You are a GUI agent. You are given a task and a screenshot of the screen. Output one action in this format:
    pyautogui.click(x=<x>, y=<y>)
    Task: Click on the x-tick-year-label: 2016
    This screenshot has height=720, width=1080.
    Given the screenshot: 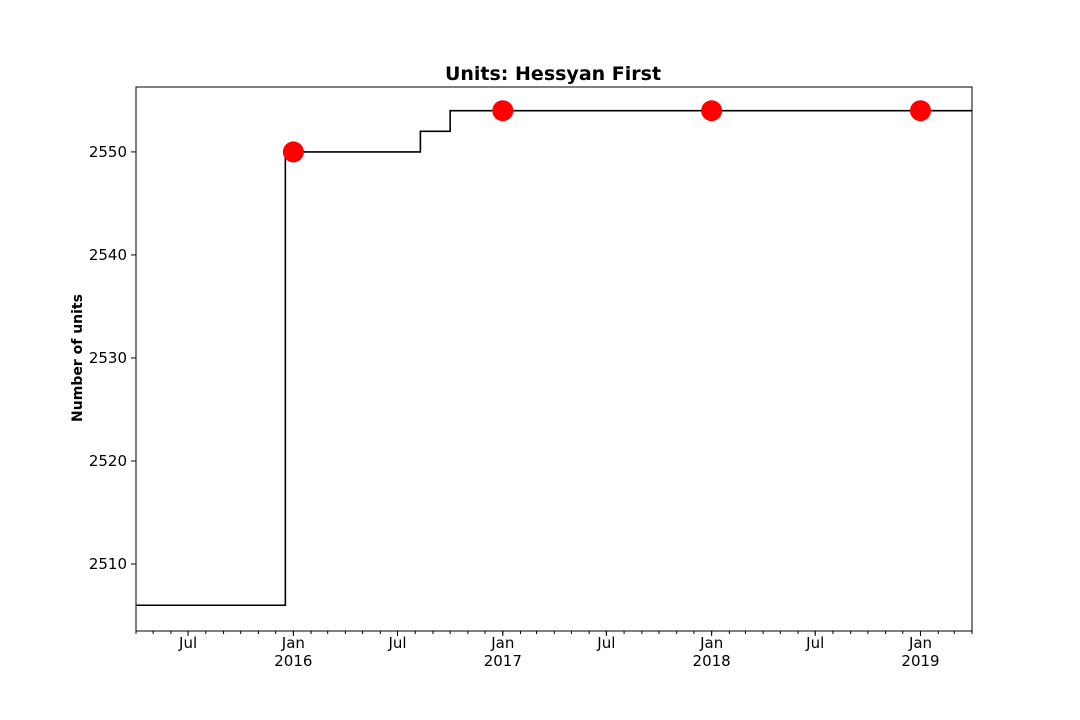 What is the action you would take?
    pyautogui.click(x=293, y=661)
    